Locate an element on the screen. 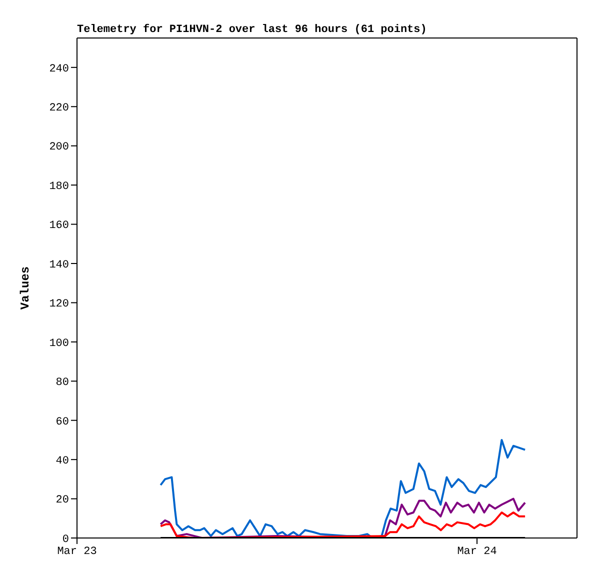  y-axis-title: Values is located at coordinates (25, 288).